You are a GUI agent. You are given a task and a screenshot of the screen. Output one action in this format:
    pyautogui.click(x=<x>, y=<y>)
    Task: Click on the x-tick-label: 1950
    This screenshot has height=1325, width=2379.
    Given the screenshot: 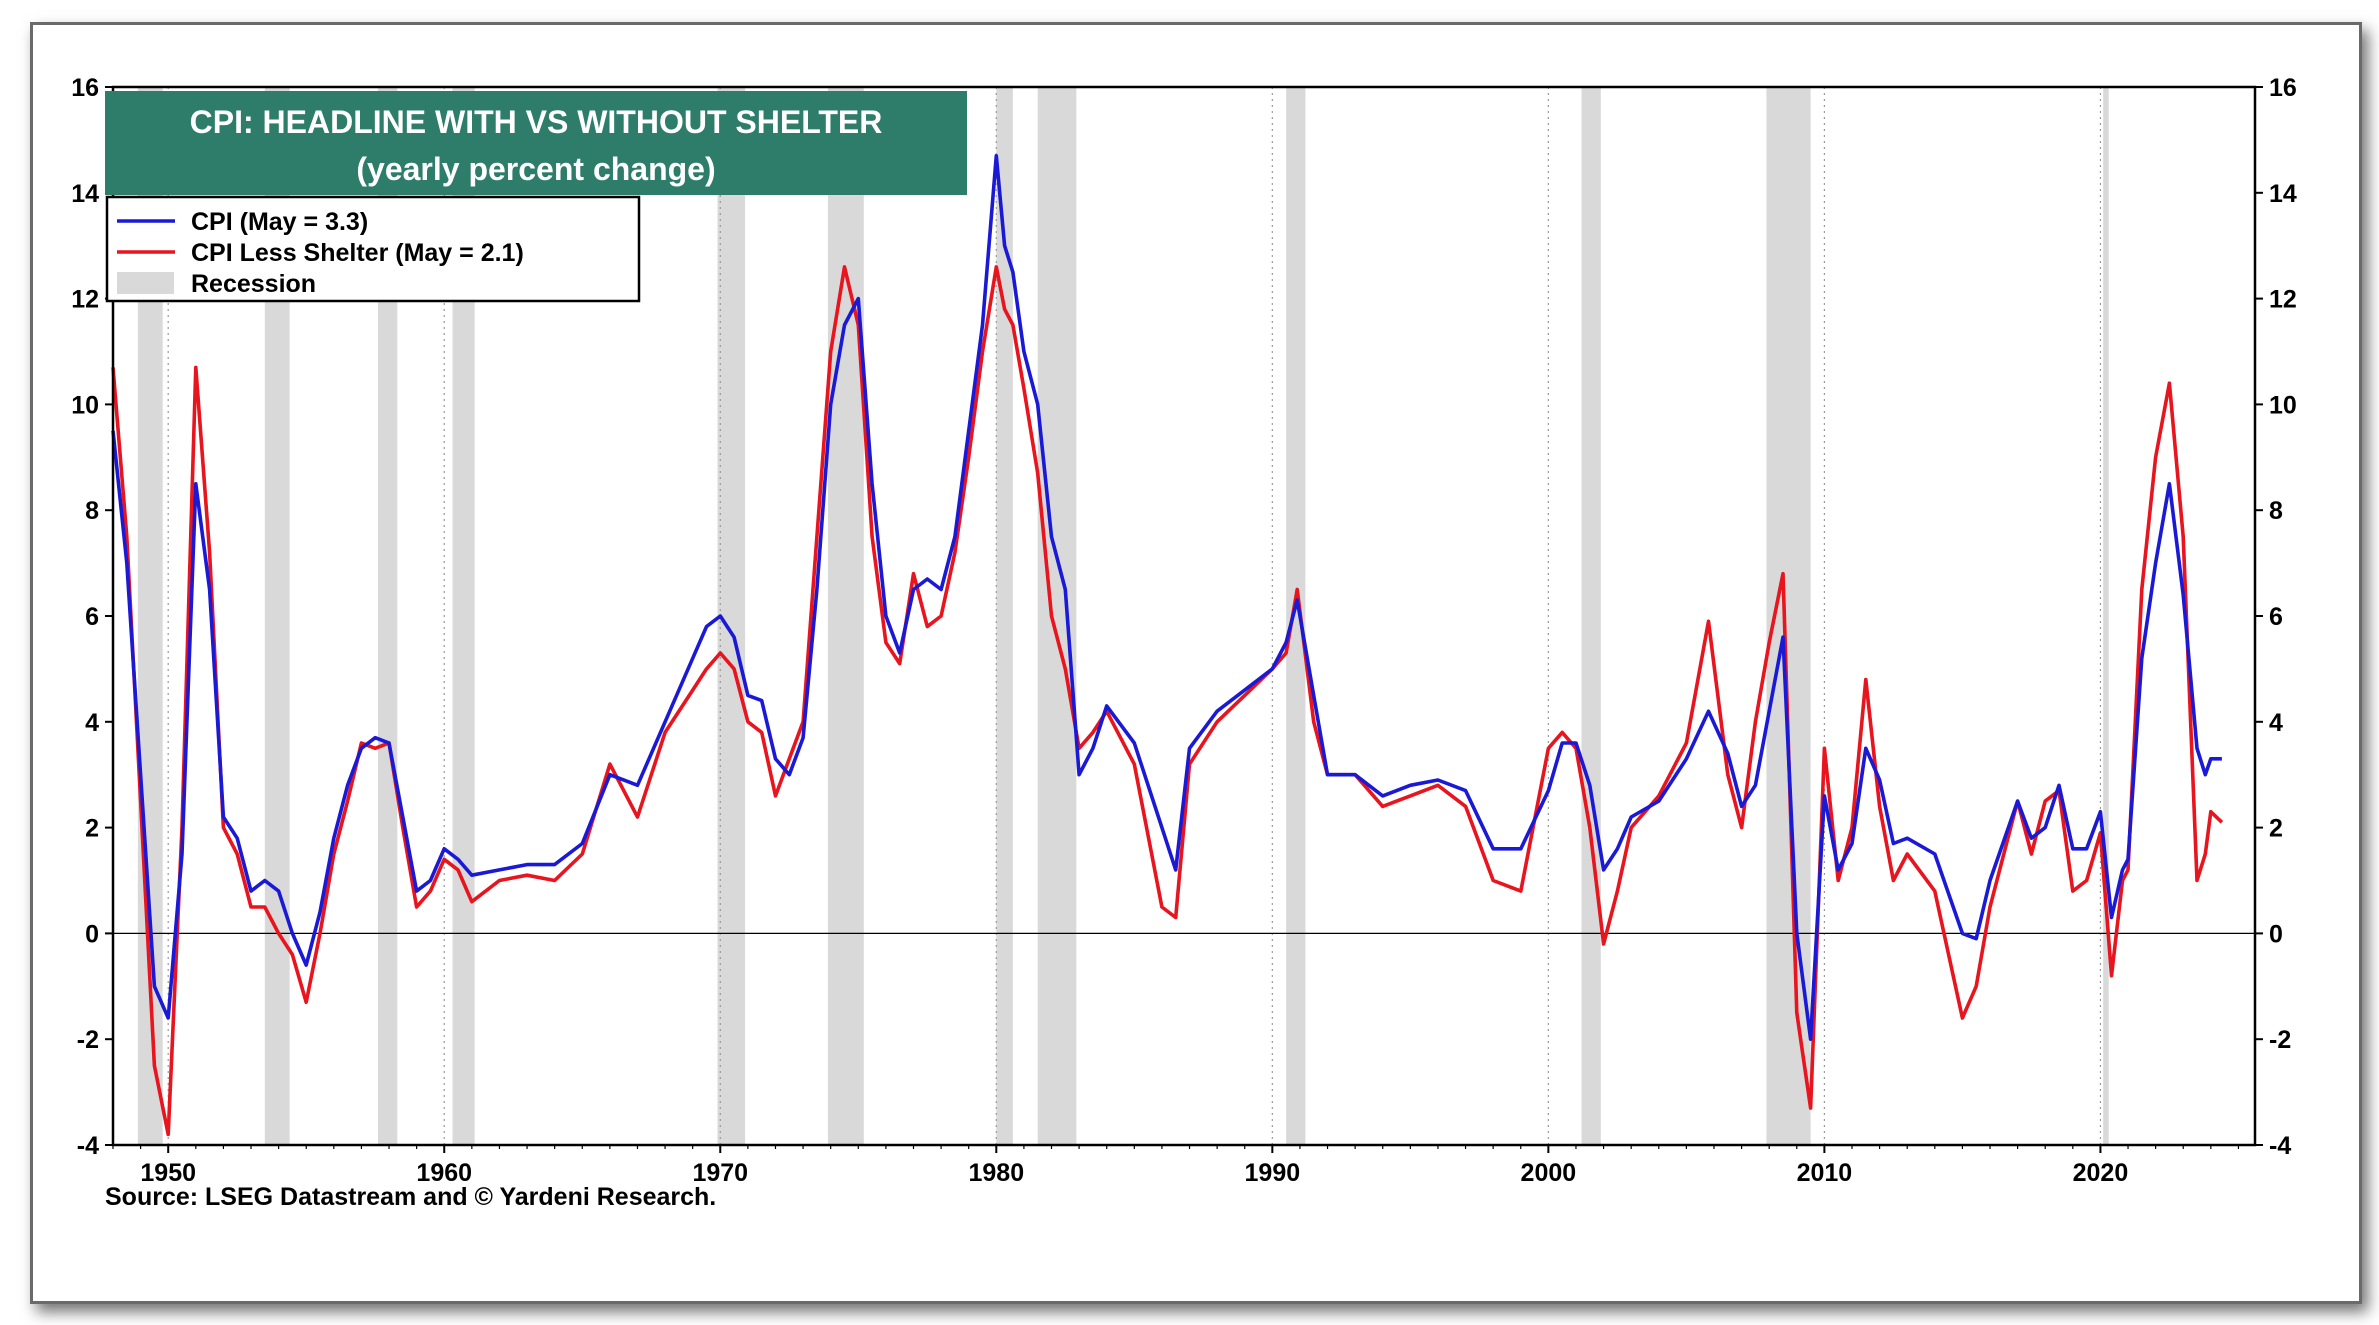 What is the action you would take?
    pyautogui.click(x=168, y=1173)
    